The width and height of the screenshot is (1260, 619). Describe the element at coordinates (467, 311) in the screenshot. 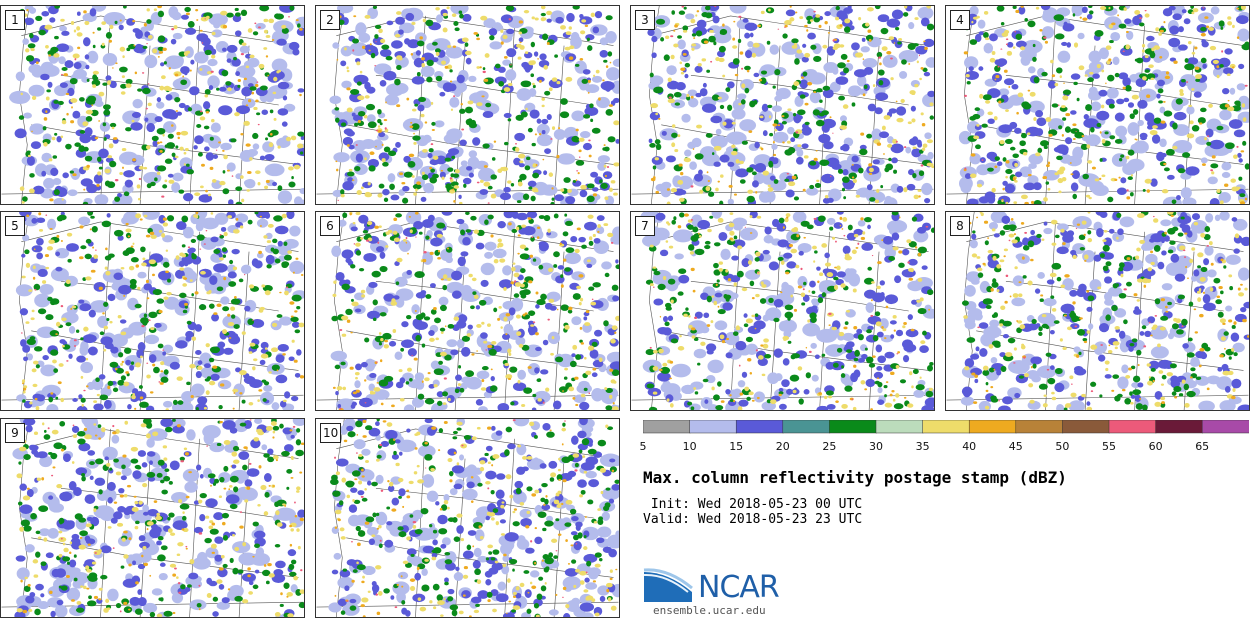

I see `reflectivity-map` at that location.